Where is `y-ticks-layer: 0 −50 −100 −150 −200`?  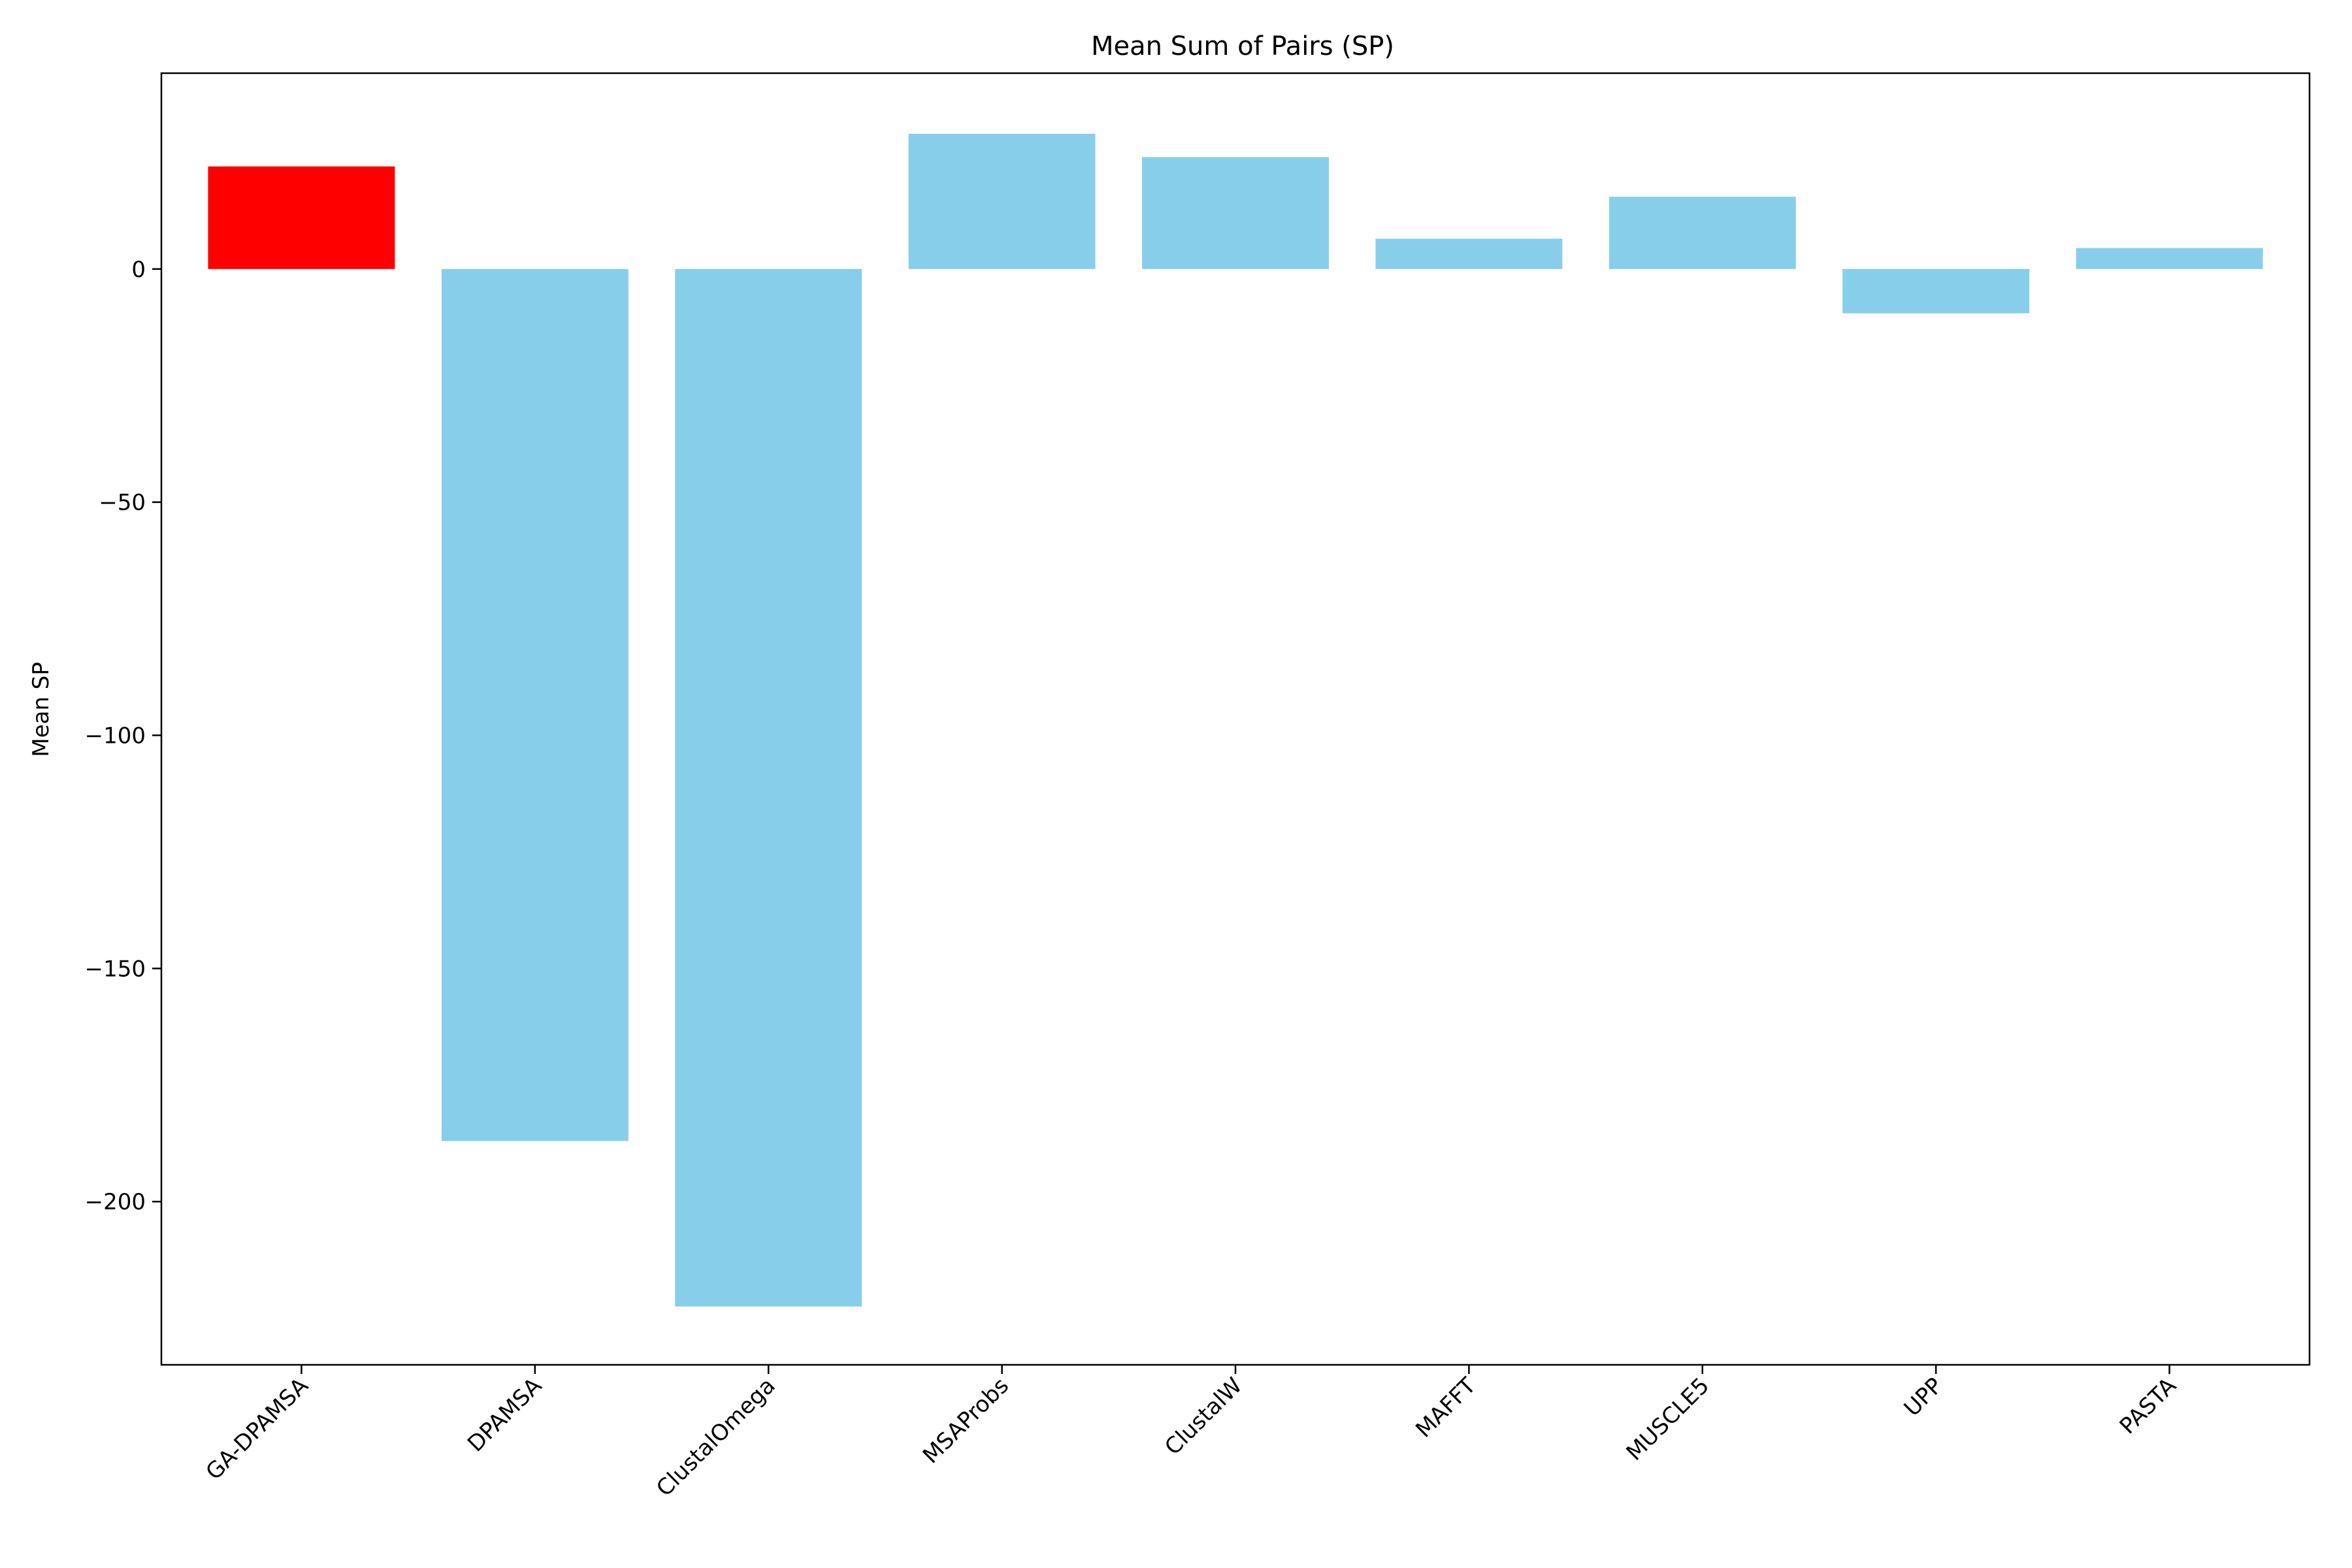 y-ticks-layer: 0 −50 −100 −150 −200 is located at coordinates (123, 736).